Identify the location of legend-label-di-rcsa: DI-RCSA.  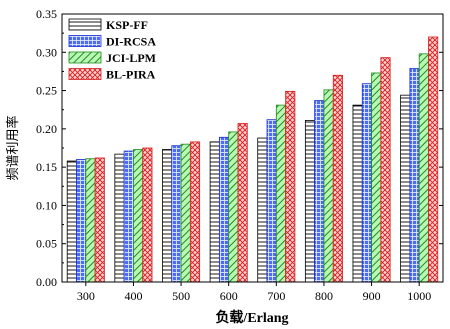
(131, 42).